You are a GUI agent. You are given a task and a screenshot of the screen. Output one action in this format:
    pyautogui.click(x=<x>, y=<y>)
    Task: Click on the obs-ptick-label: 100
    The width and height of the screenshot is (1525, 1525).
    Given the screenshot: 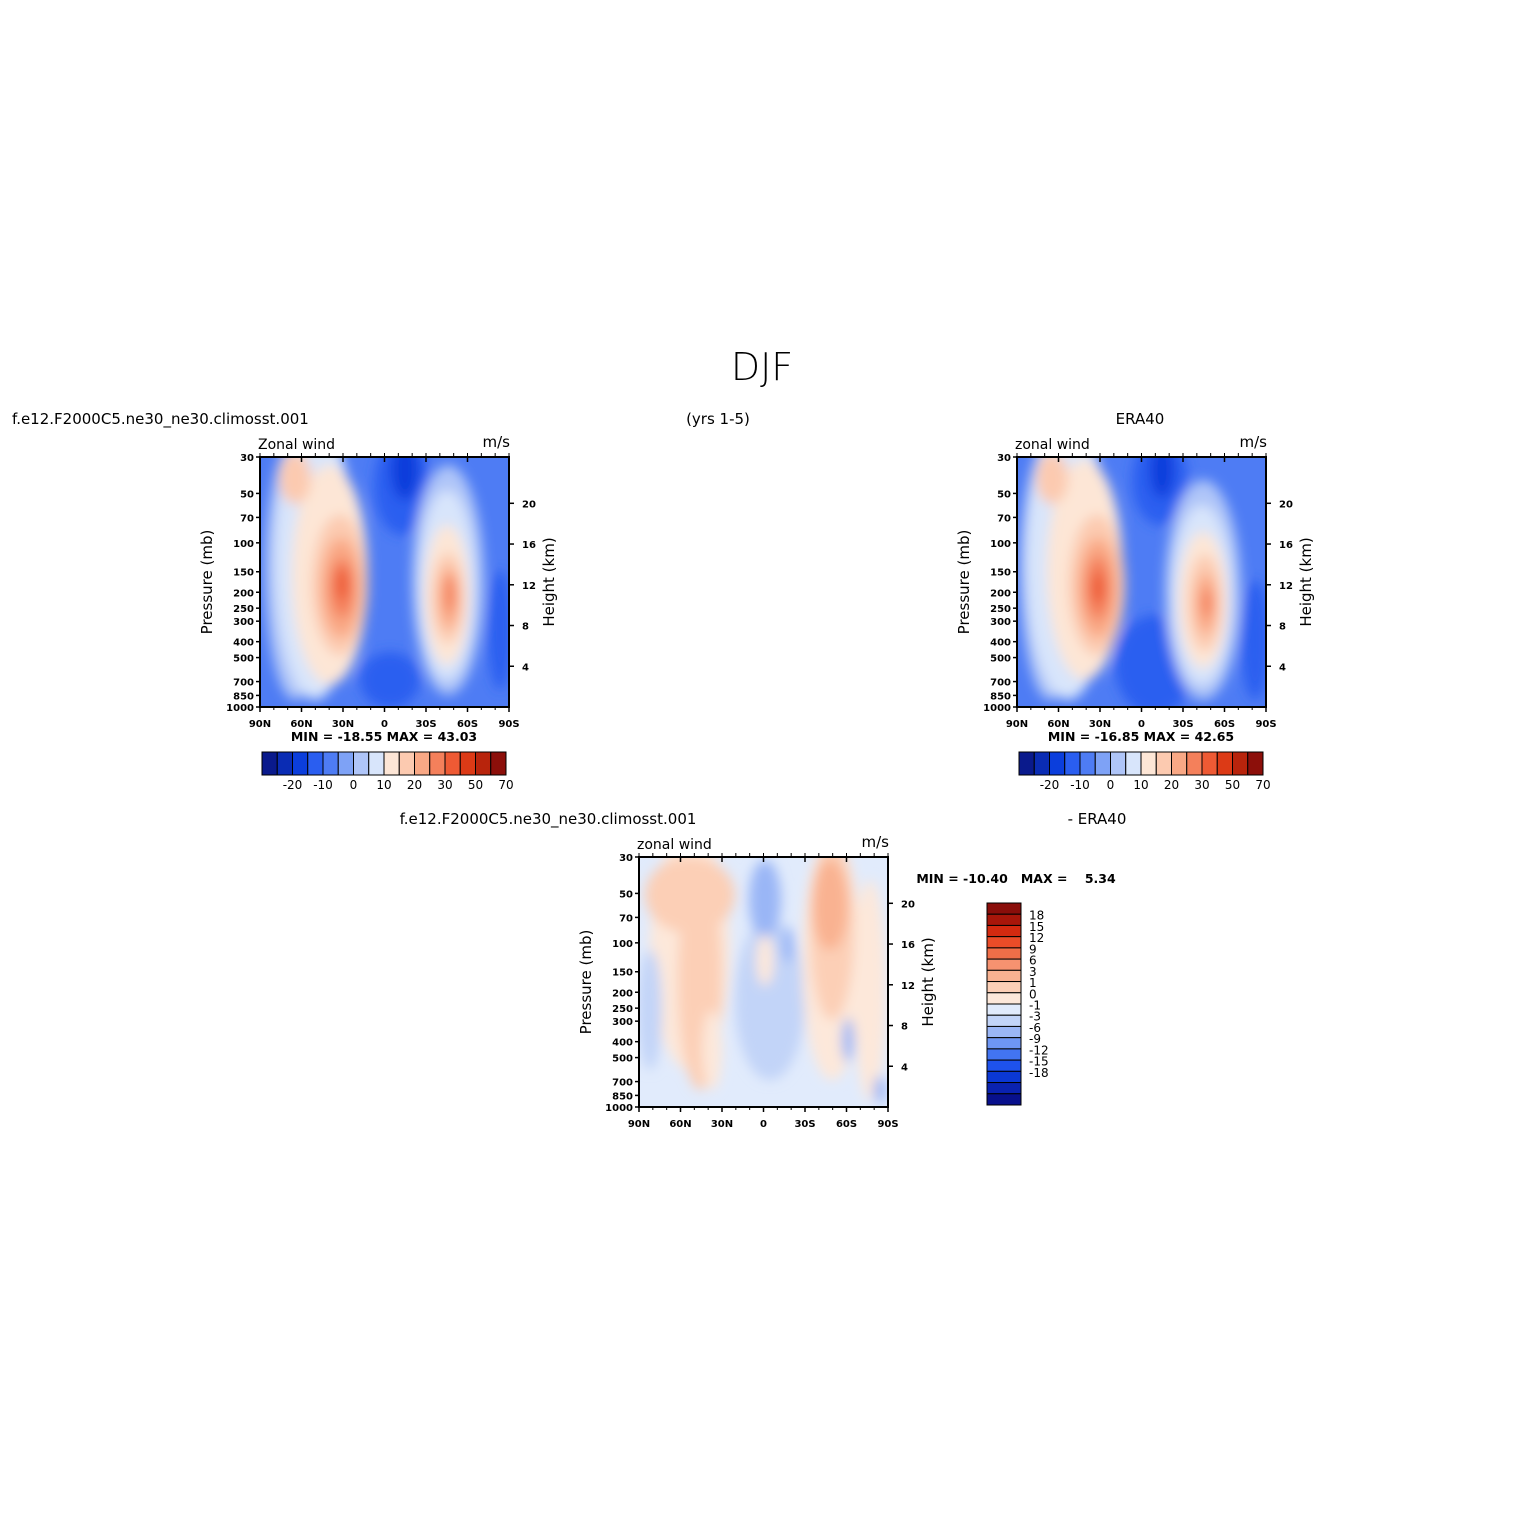 What is the action you would take?
    pyautogui.click(x=1000, y=544)
    